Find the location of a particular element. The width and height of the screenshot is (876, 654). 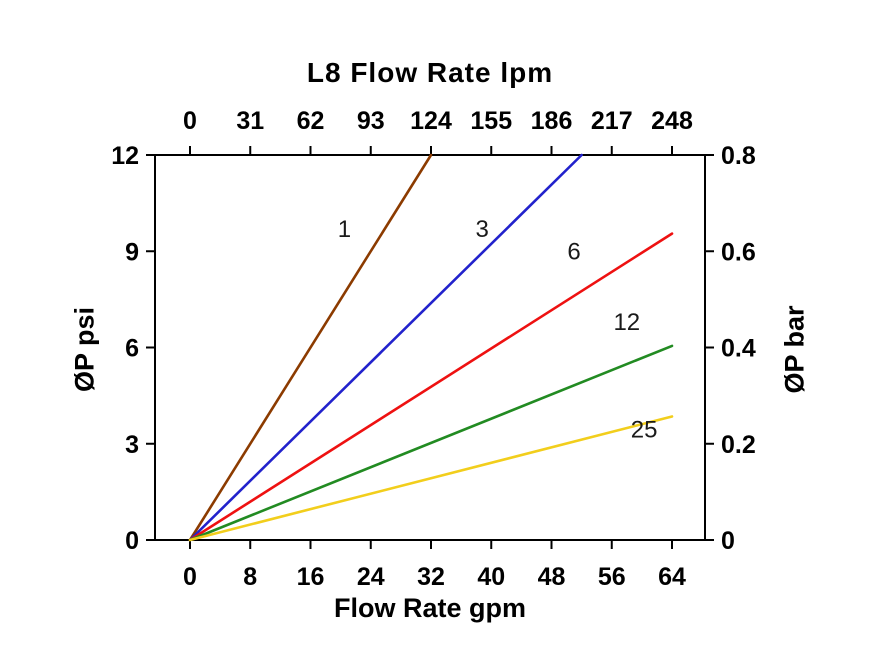

series-label-12: 12 is located at coordinates (626, 322).